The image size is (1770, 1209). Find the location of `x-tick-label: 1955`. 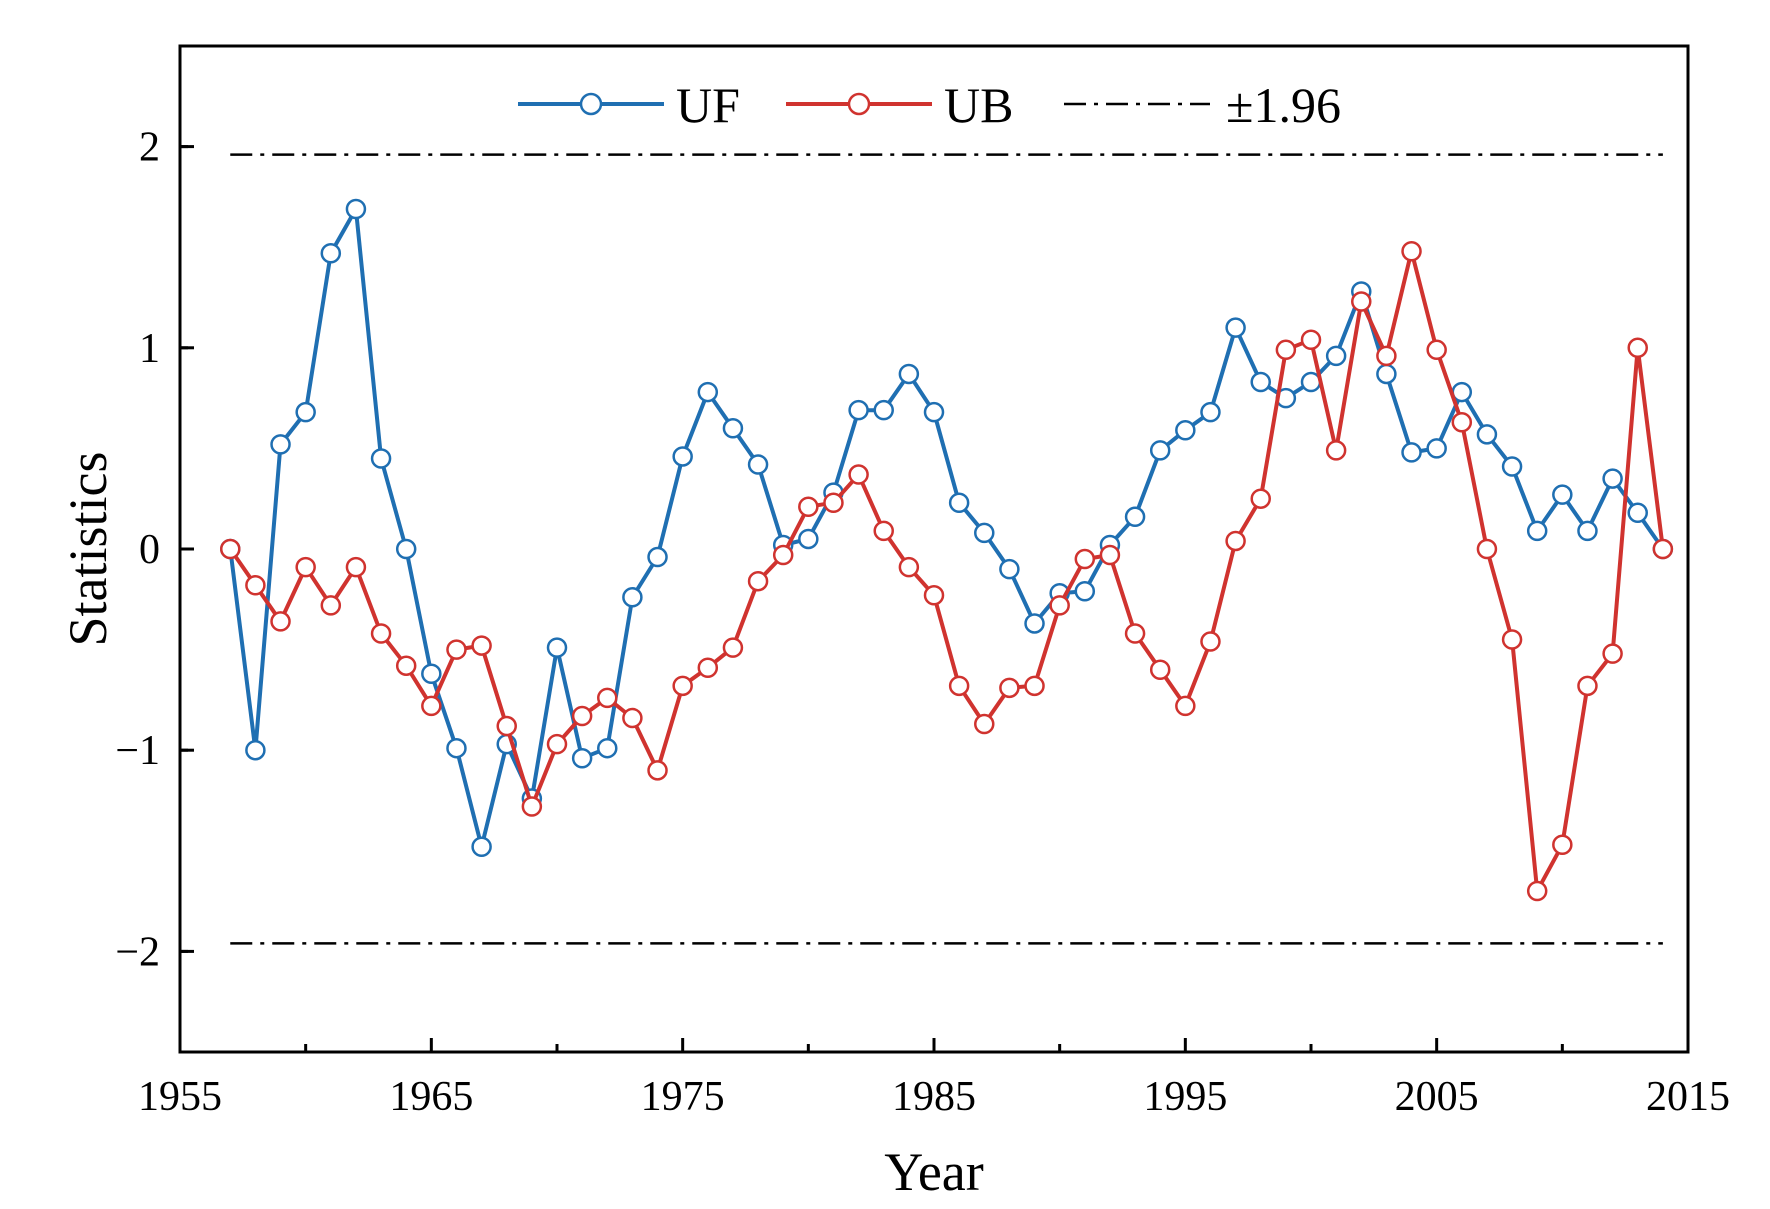

x-tick-label: 1955 is located at coordinates (180, 1097).